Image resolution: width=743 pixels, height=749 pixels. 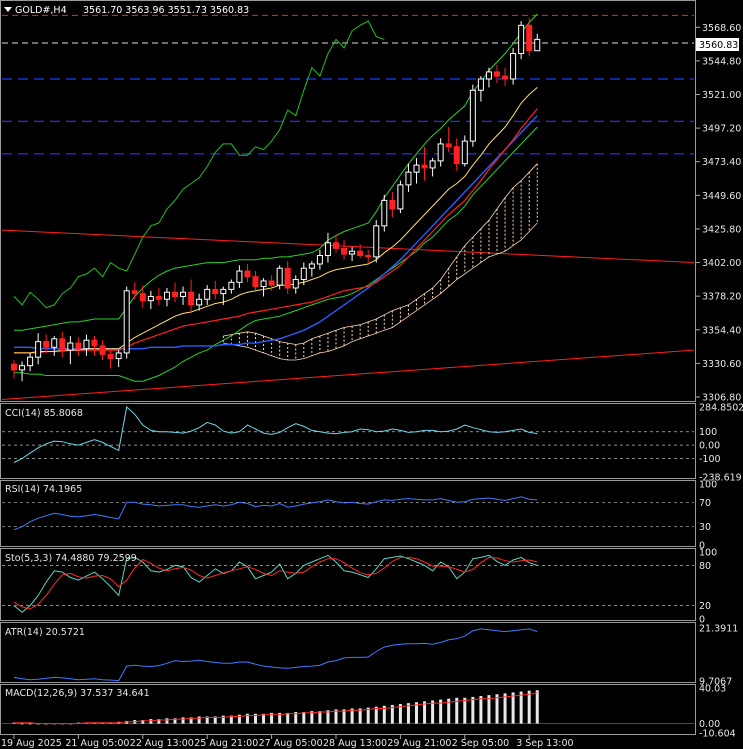 I want to click on macd-signal-line, so click(x=276, y=708).